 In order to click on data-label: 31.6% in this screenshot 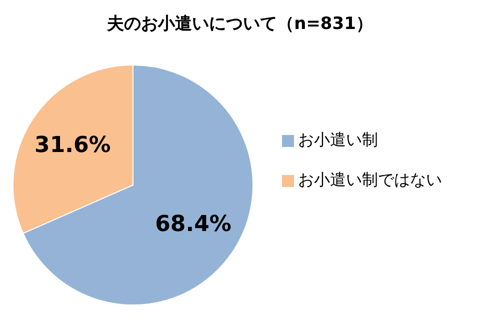, I will do `click(72, 145)`.